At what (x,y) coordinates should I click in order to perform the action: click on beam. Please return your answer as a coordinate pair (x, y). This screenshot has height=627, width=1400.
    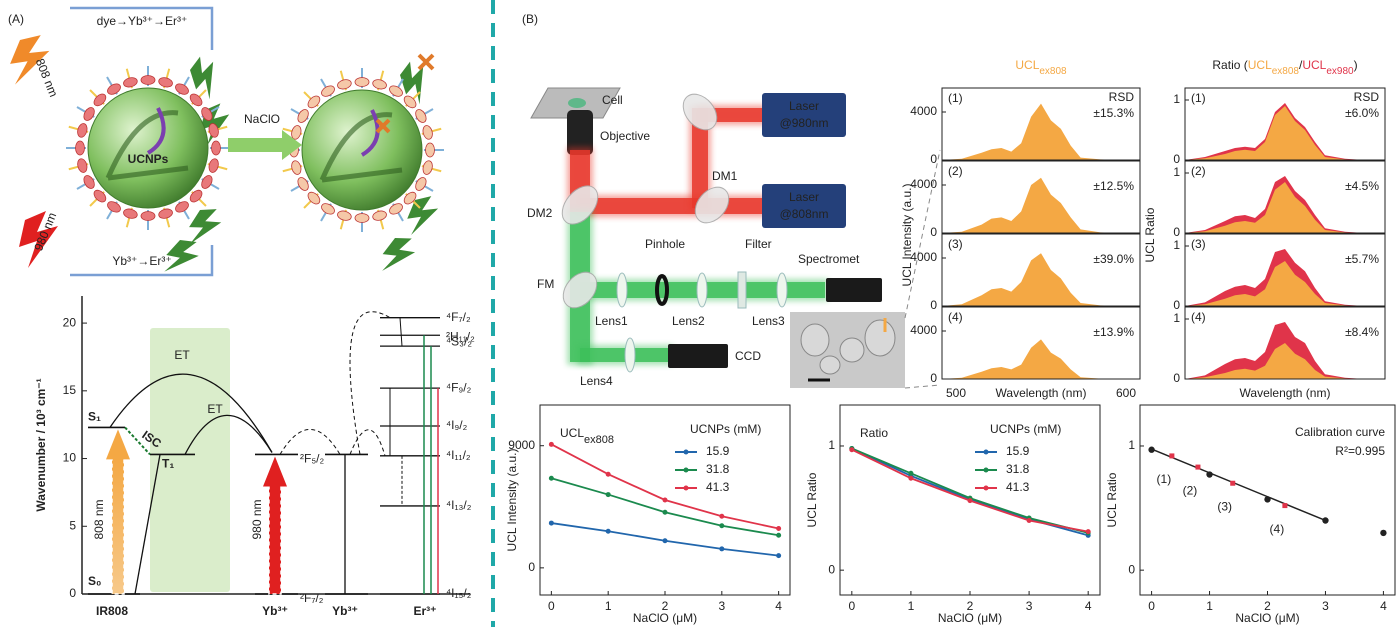
    Looking at the image, I should click on (700, 158).